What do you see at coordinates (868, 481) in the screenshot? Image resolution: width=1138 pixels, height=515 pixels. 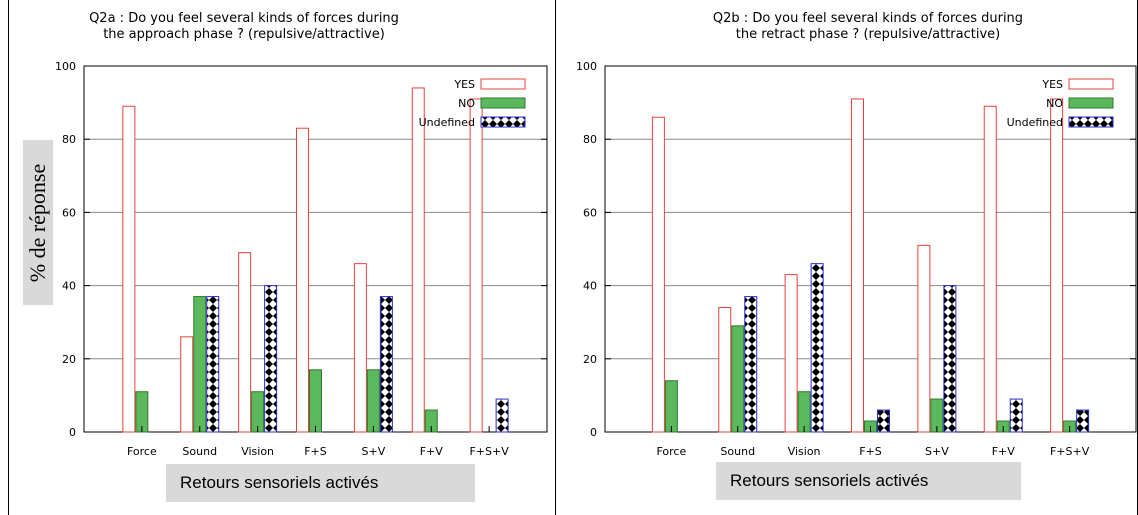 I see `x-axis-label-retract: Retours sensoriels activés` at bounding box center [868, 481].